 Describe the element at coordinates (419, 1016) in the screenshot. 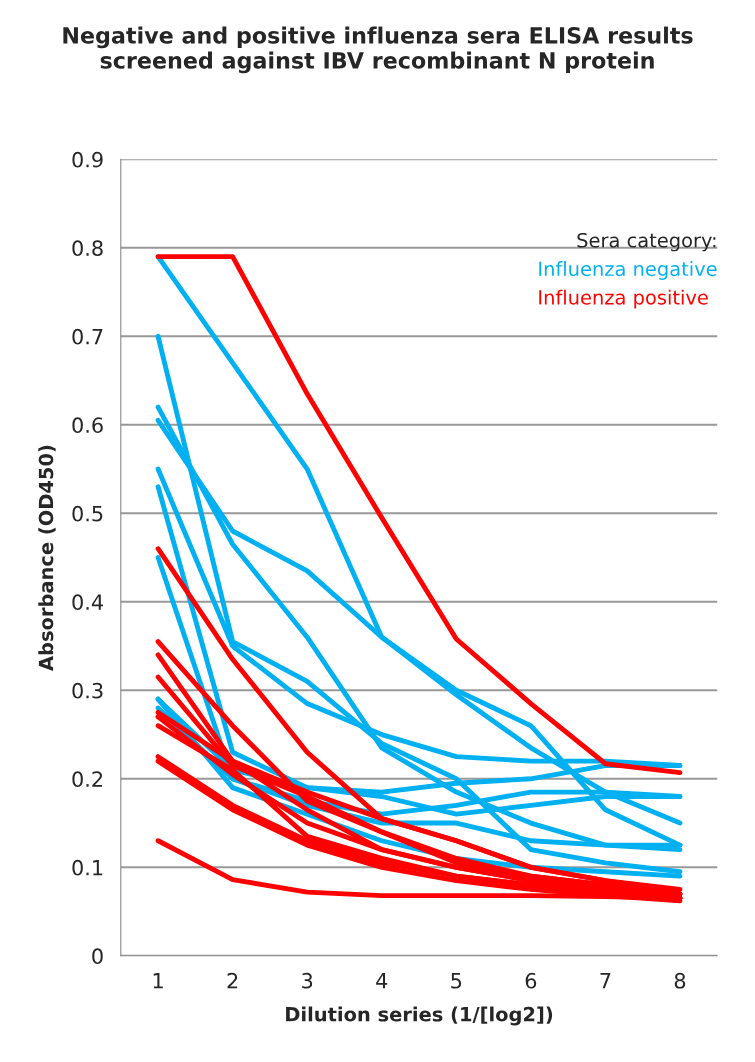

I see `x-axis-title: Dilution series (1/[log2])` at that location.